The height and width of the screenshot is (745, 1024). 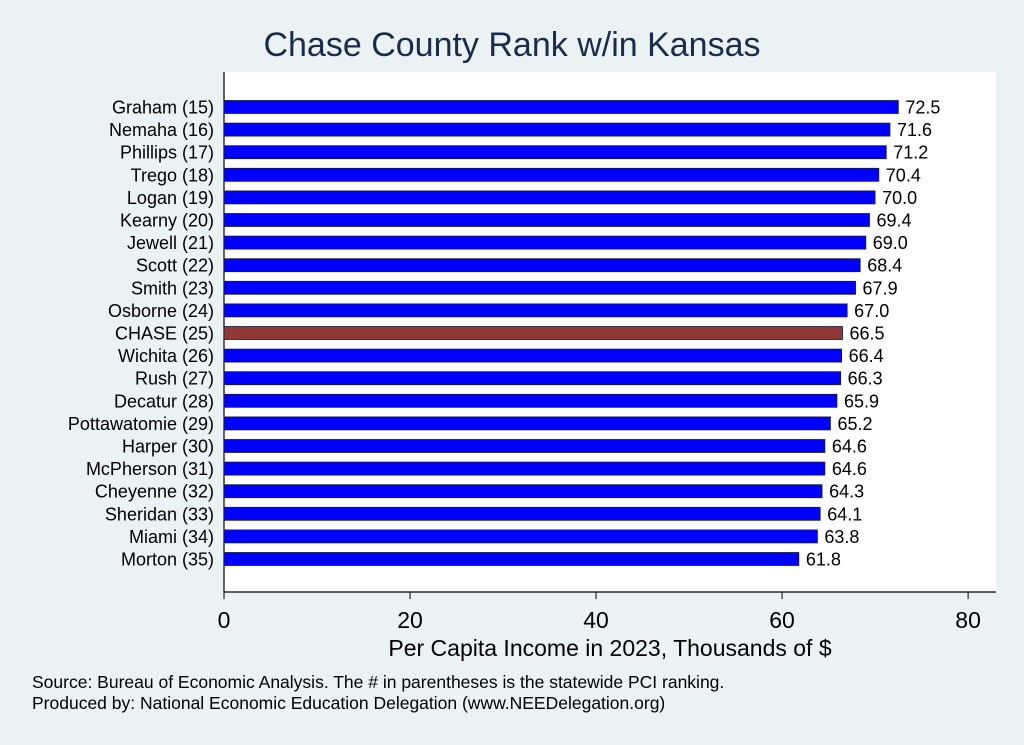 I want to click on category-label: McPherson (31), so click(x=150, y=469).